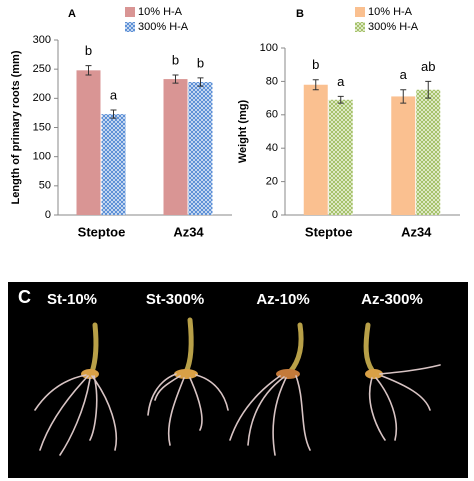 This screenshot has width=474, height=481. What do you see at coordinates (24, 297) in the screenshot?
I see `panel-label: C` at bounding box center [24, 297].